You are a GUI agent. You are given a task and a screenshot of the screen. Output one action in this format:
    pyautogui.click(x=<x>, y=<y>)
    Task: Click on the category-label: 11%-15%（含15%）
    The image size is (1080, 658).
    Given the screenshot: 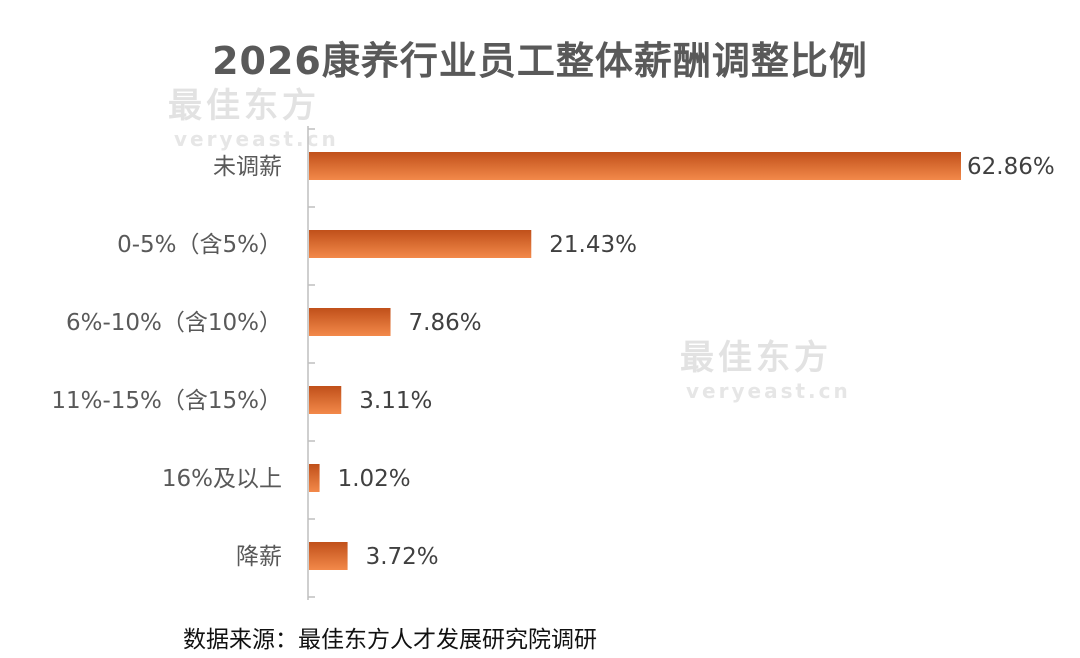 What is the action you would take?
    pyautogui.click(x=166, y=401)
    